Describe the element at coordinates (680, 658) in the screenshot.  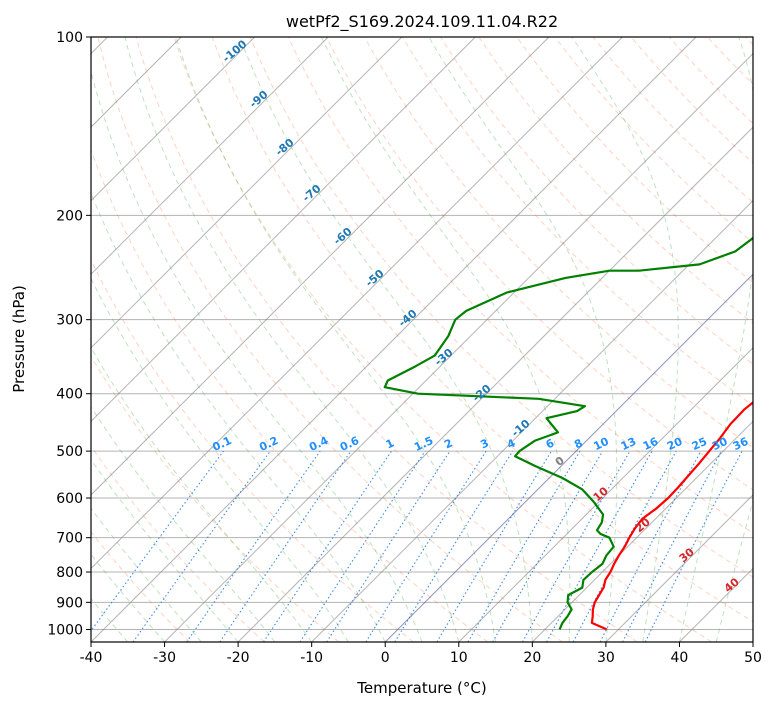
I see `x-tick-label: 40` at that location.